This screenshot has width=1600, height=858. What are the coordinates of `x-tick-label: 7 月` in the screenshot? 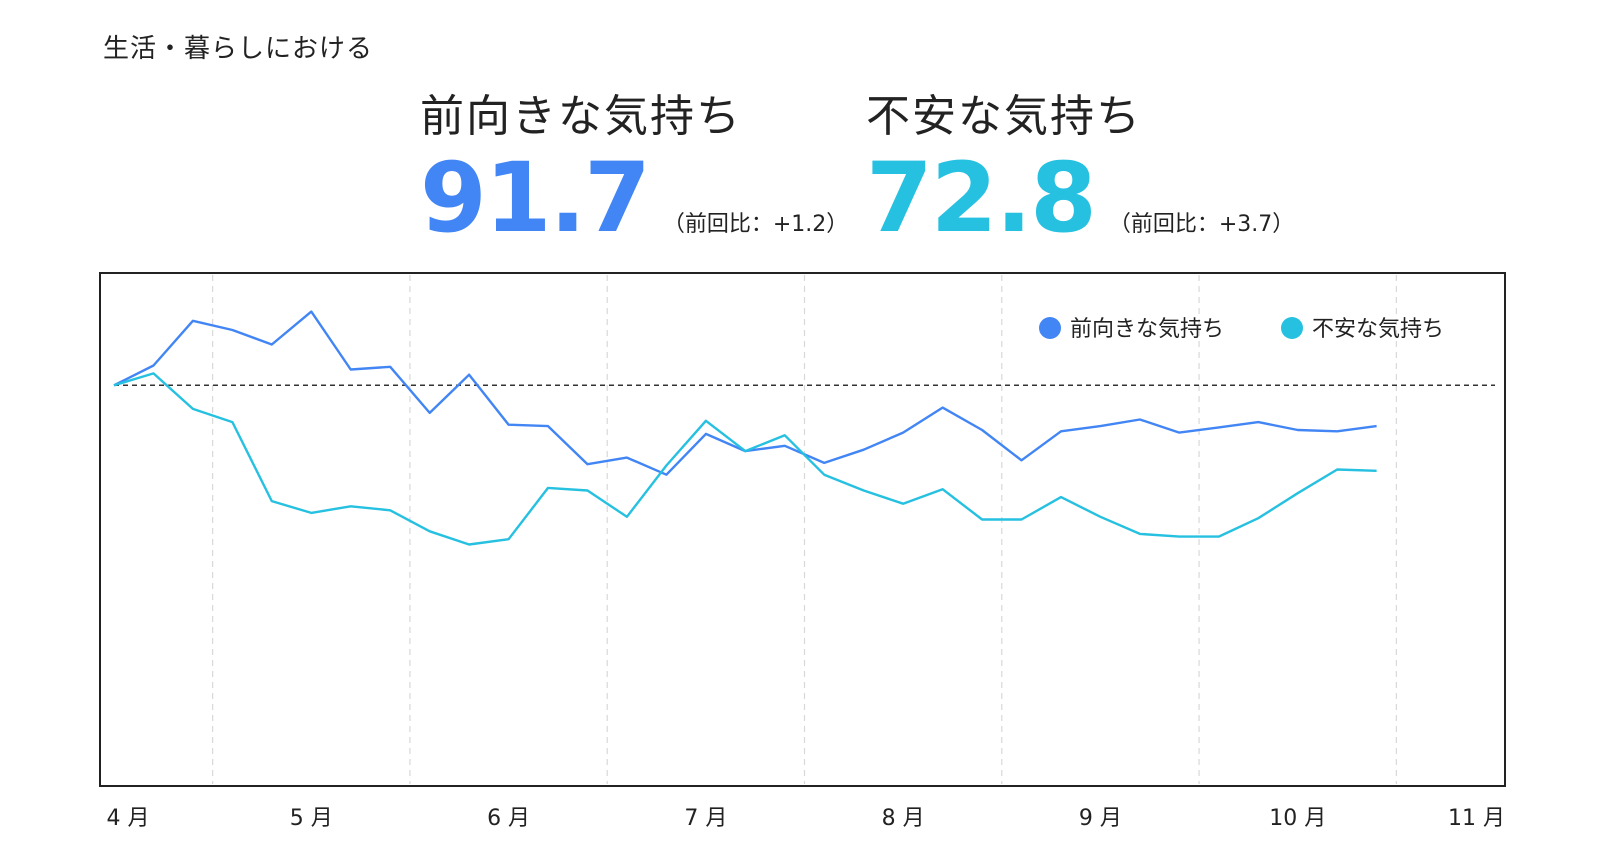 It's located at (705, 818).